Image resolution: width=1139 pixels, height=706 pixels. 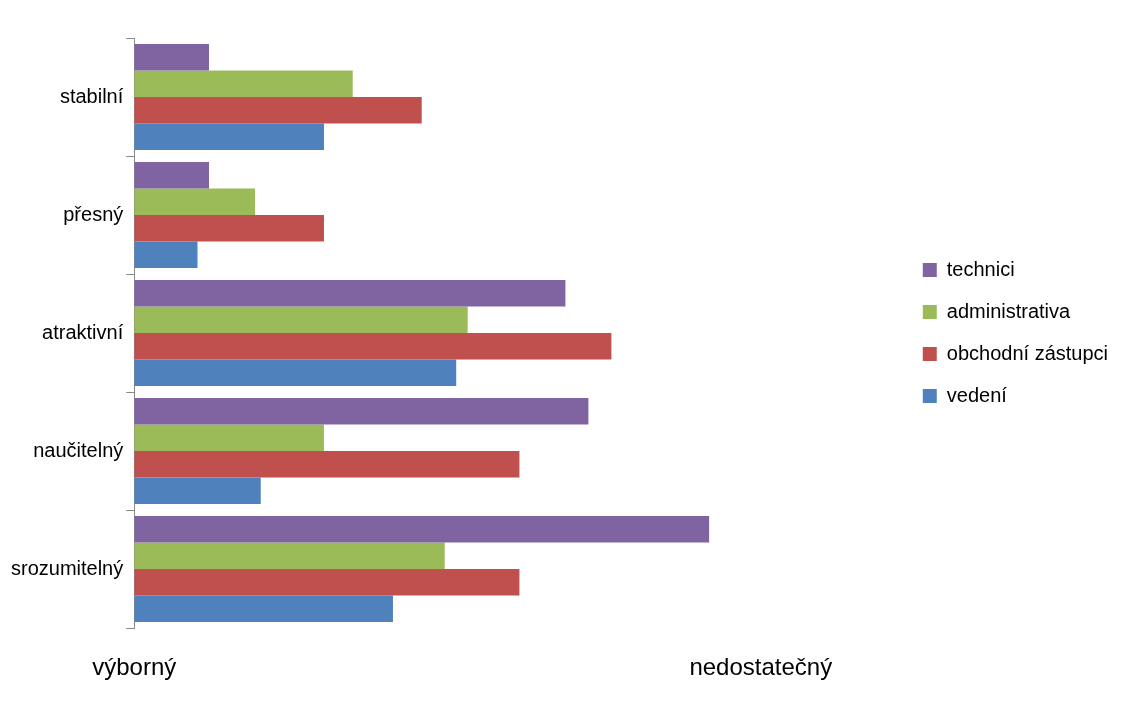 I want to click on y-tick-label: srozumitelný, so click(x=67, y=567).